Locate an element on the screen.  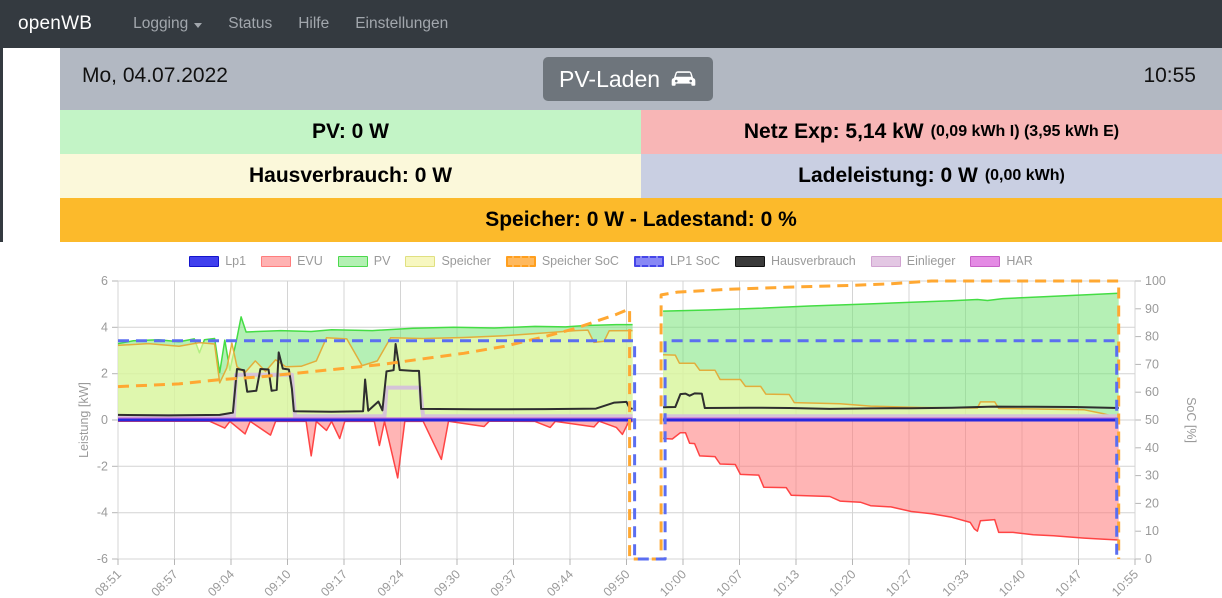
legend-item-evu: EVU is located at coordinates (292, 261).